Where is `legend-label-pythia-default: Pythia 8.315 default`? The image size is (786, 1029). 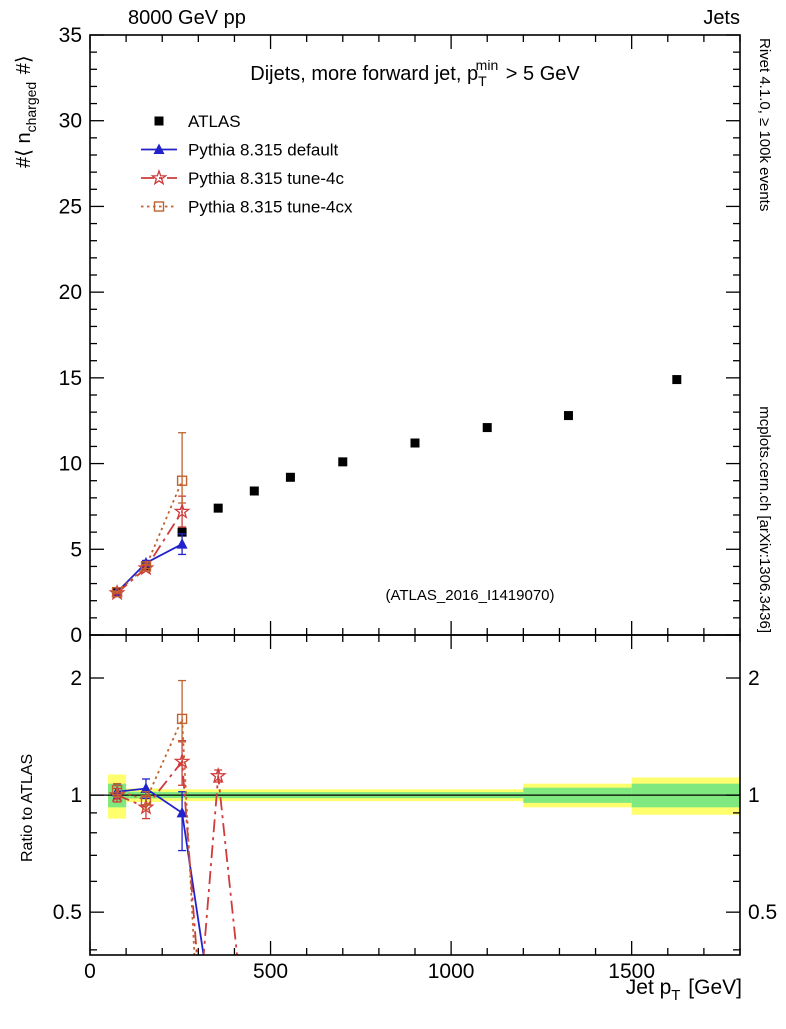 legend-label-pythia-default: Pythia 8.315 default is located at coordinates (263, 150).